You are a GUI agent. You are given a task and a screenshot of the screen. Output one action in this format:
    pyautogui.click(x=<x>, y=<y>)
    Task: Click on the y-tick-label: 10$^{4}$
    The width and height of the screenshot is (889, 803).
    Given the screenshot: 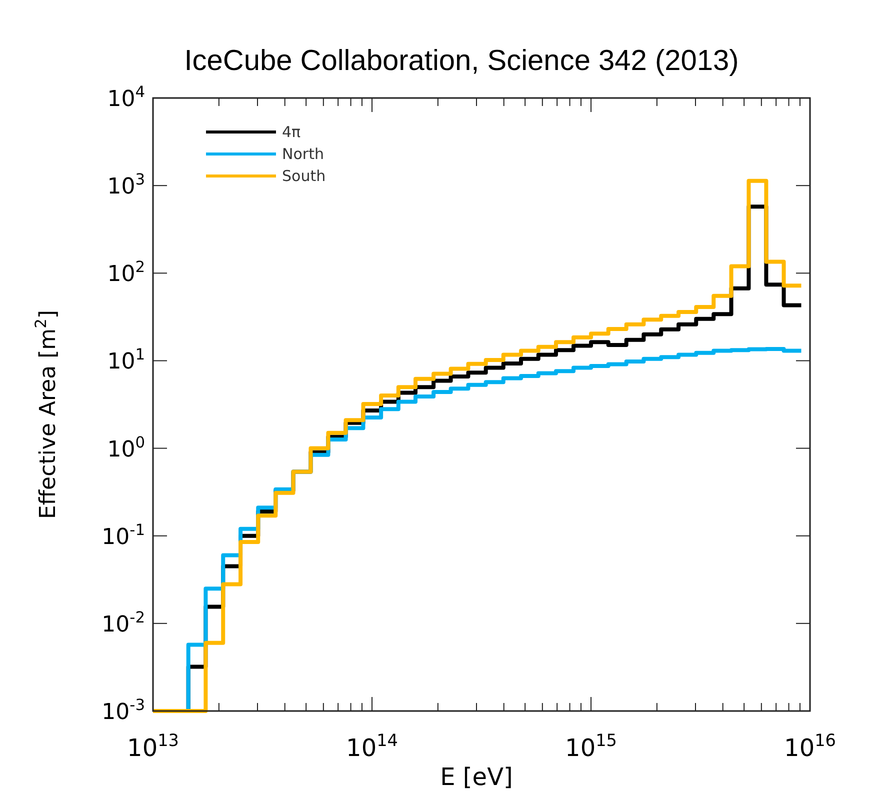 What is the action you would take?
    pyautogui.click(x=126, y=97)
    